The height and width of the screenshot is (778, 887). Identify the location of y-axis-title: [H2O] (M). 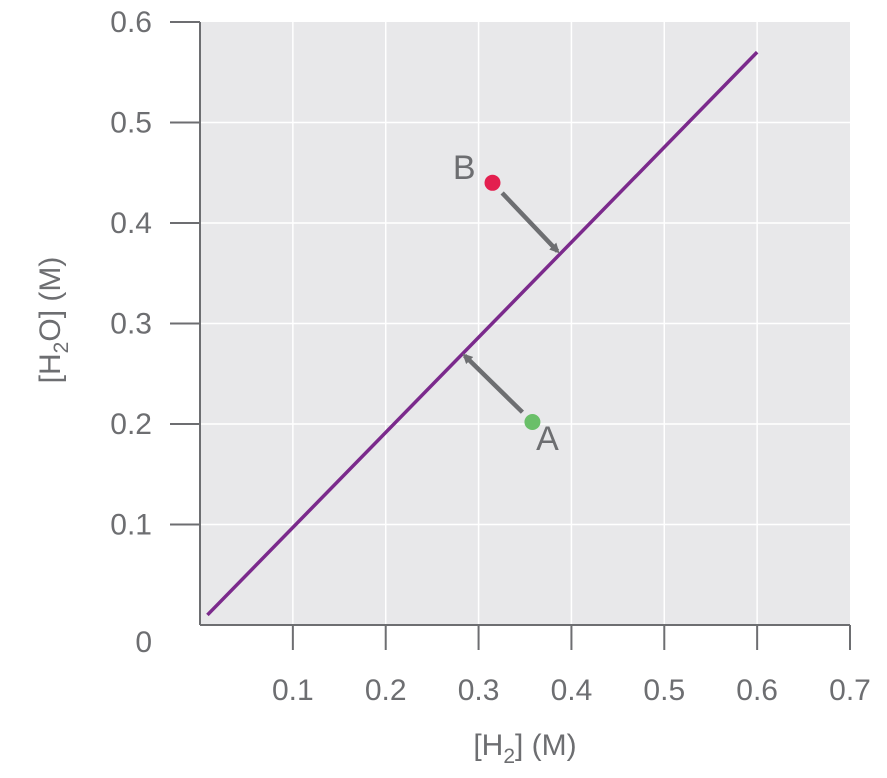
(53, 320).